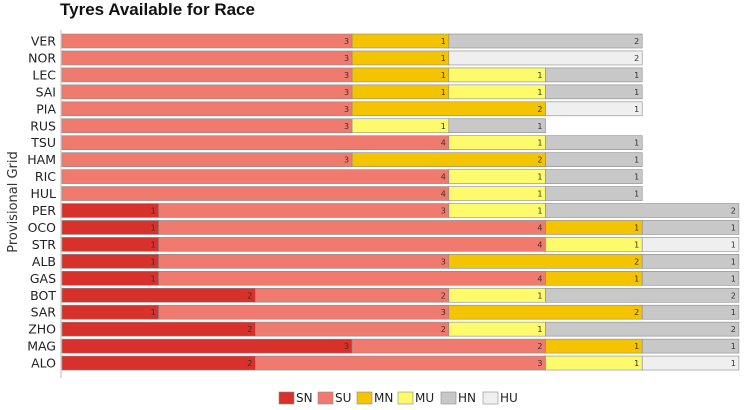 Image resolution: width=750 pixels, height=410 pixels. What do you see at coordinates (539, 244) in the screenshot?
I see `bar-str-su-label: 4` at bounding box center [539, 244].